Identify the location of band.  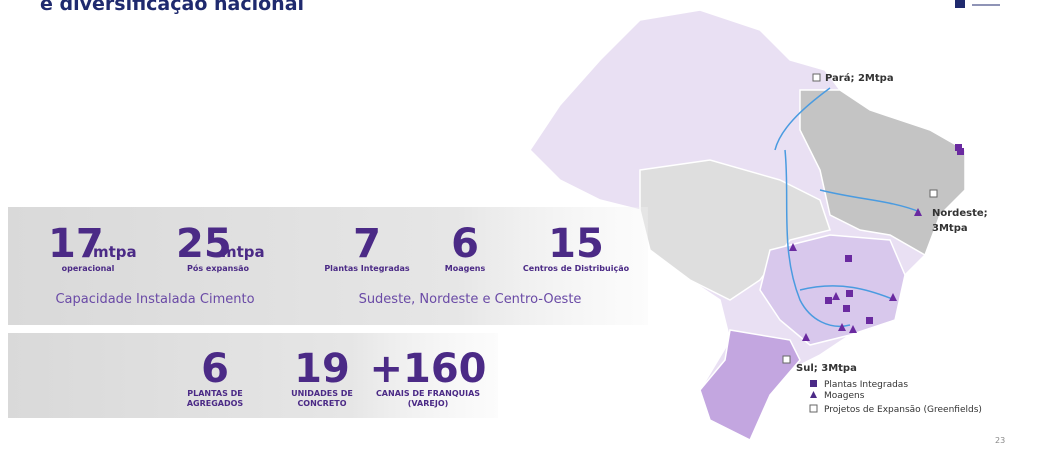
(253, 375).